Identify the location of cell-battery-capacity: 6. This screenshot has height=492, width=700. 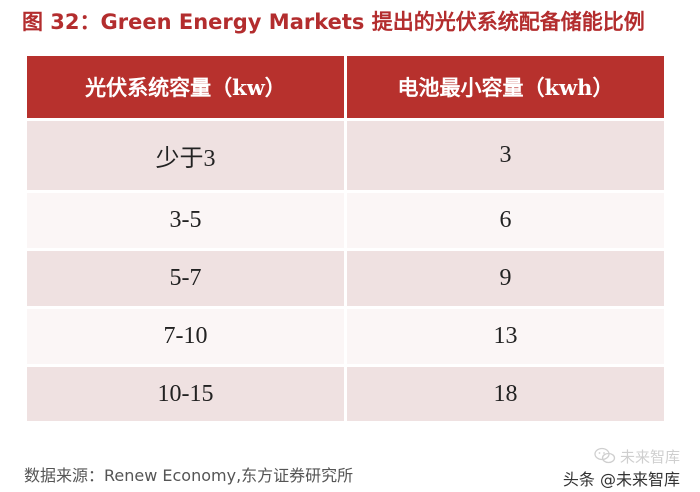
(504, 220).